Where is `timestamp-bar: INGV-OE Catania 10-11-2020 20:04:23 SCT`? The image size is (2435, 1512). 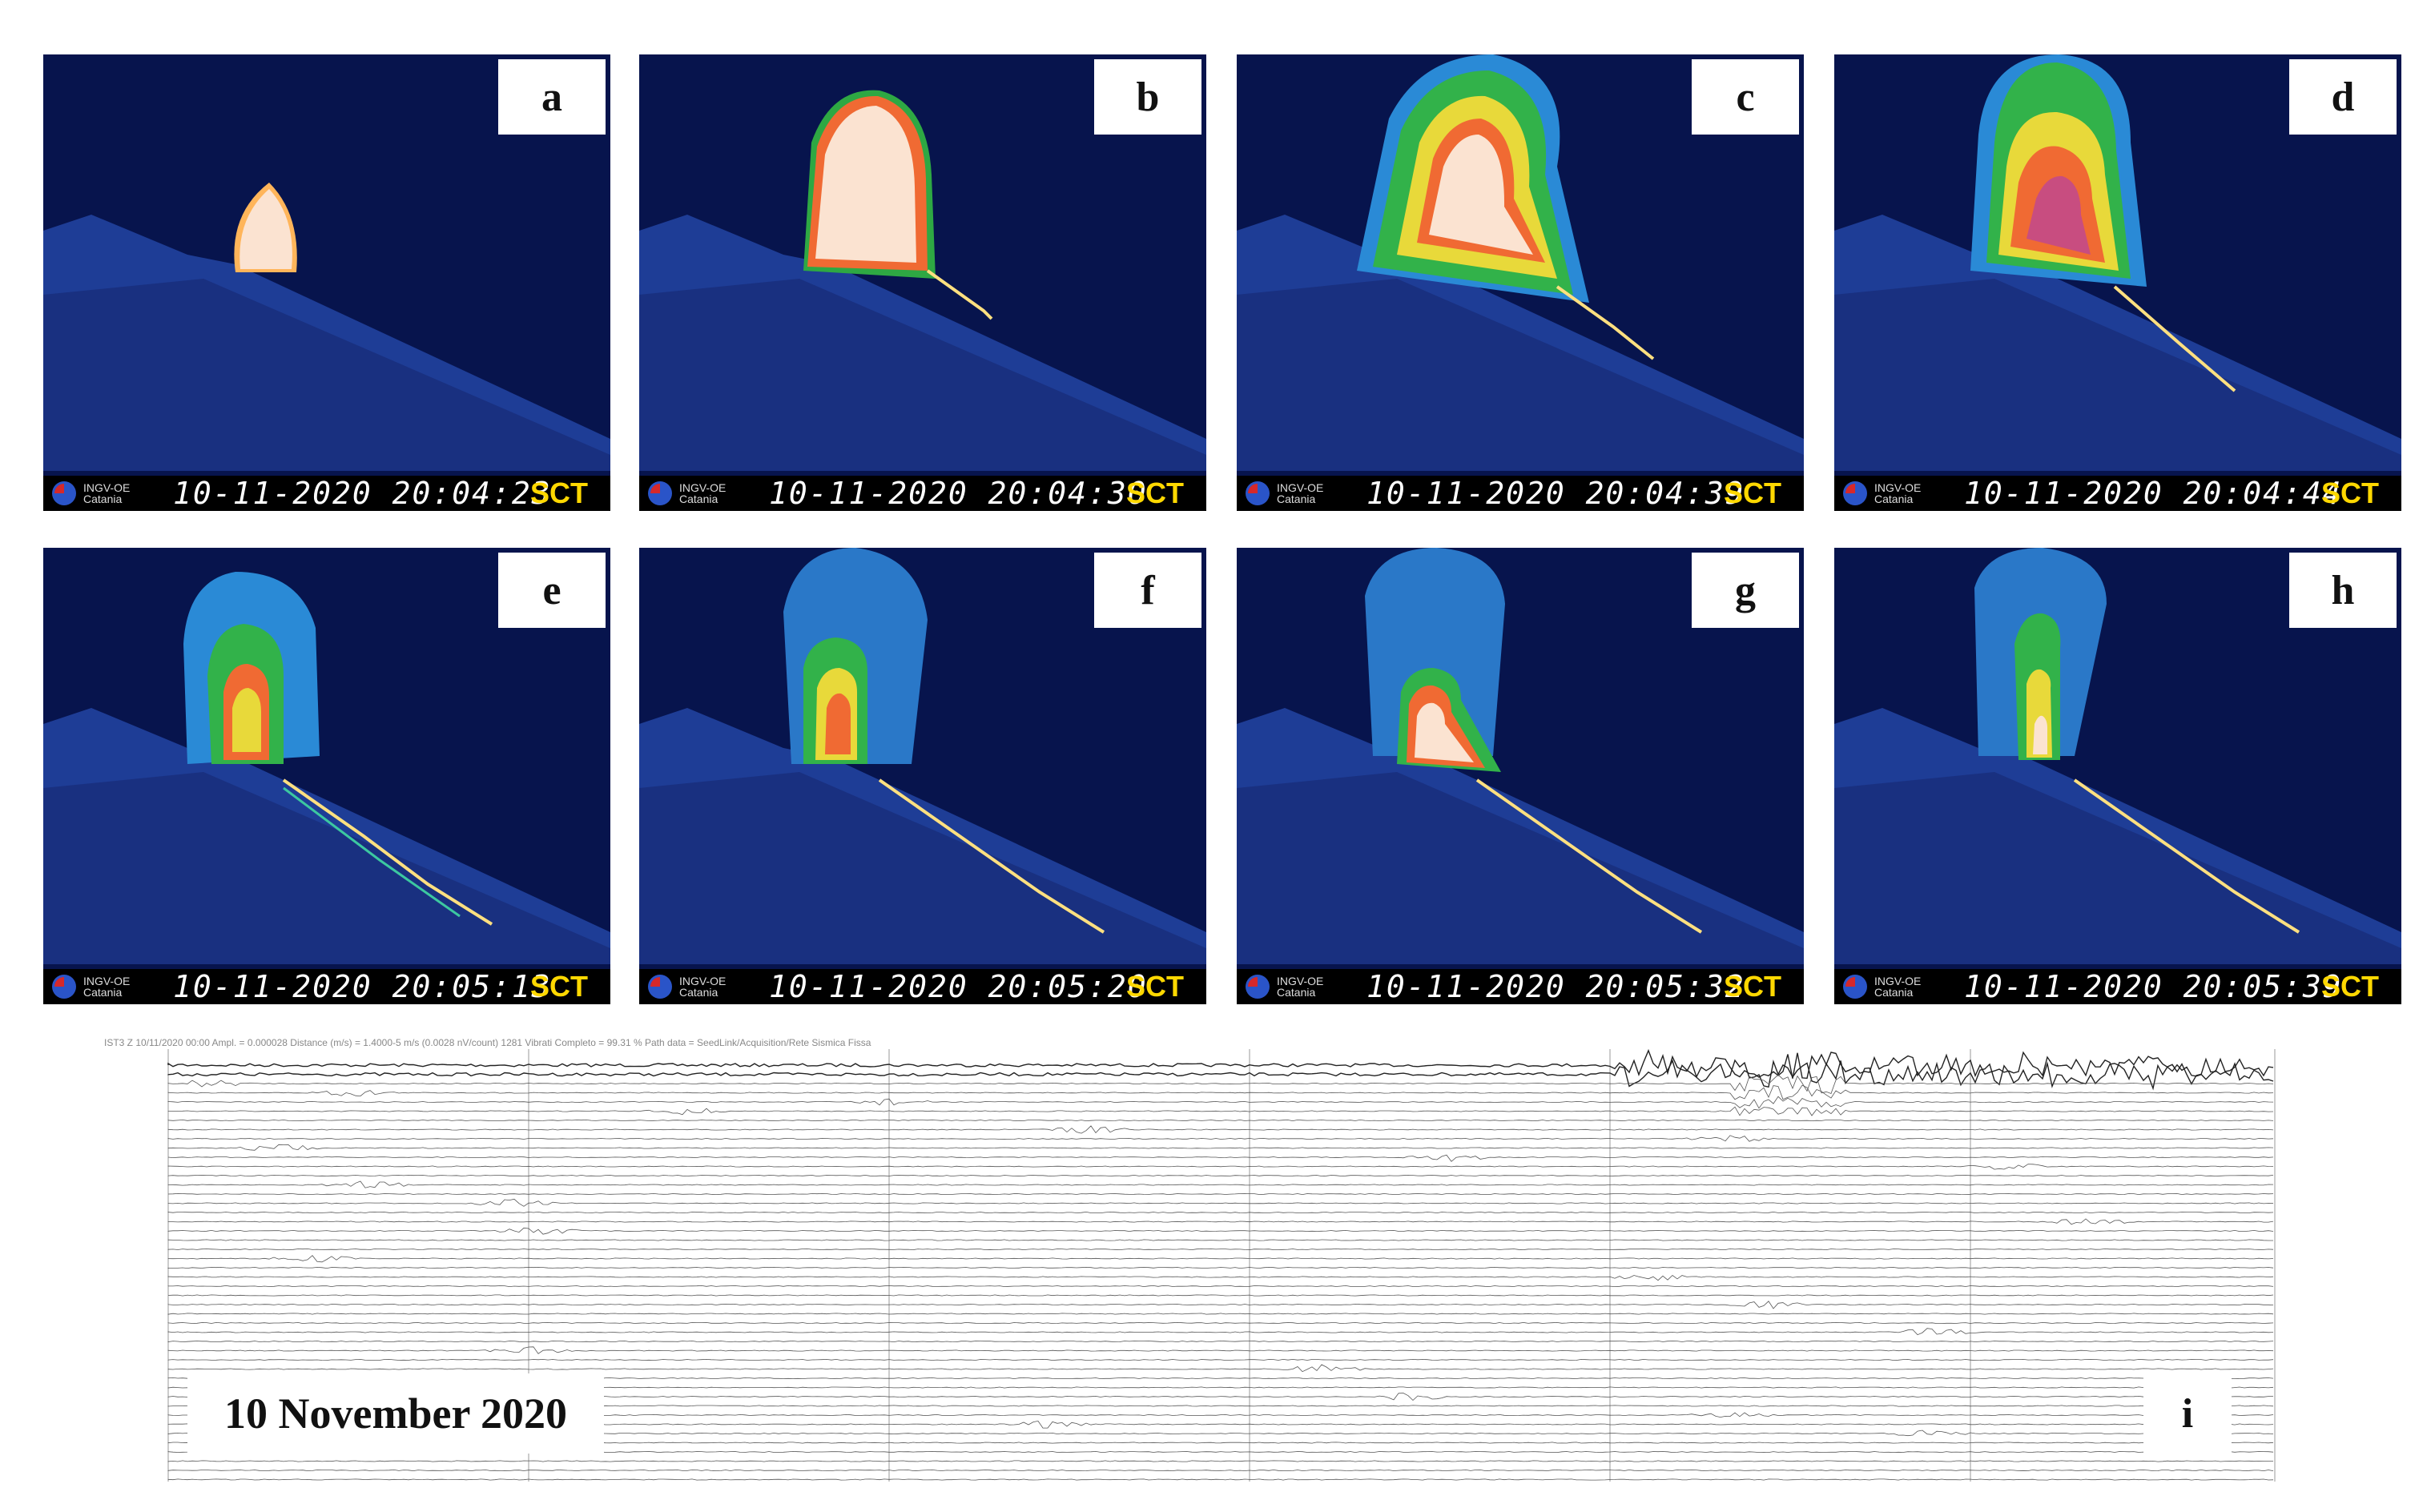
timestamp-bar: INGV-OE Catania 10-11-2020 20:04:23 SCT is located at coordinates (327, 493).